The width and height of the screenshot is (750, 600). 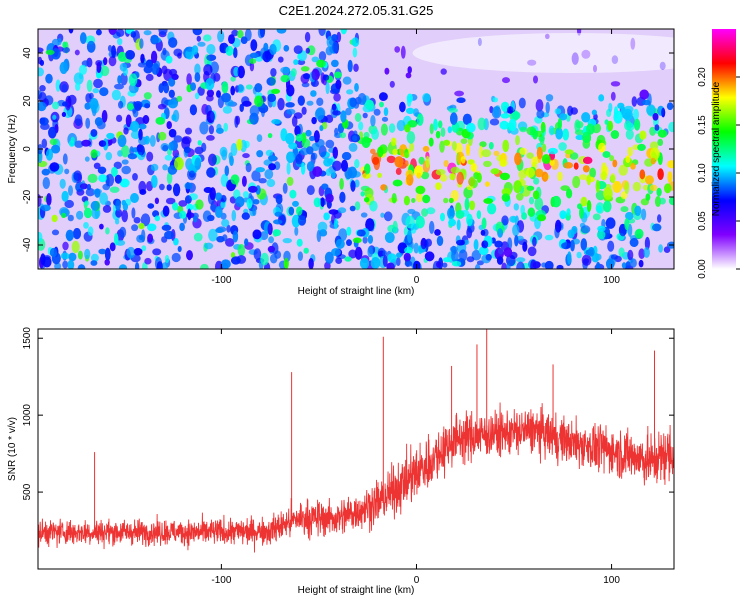 What do you see at coordinates (221, 580) in the screenshot?
I see `x-tick-label: -100` at bounding box center [221, 580].